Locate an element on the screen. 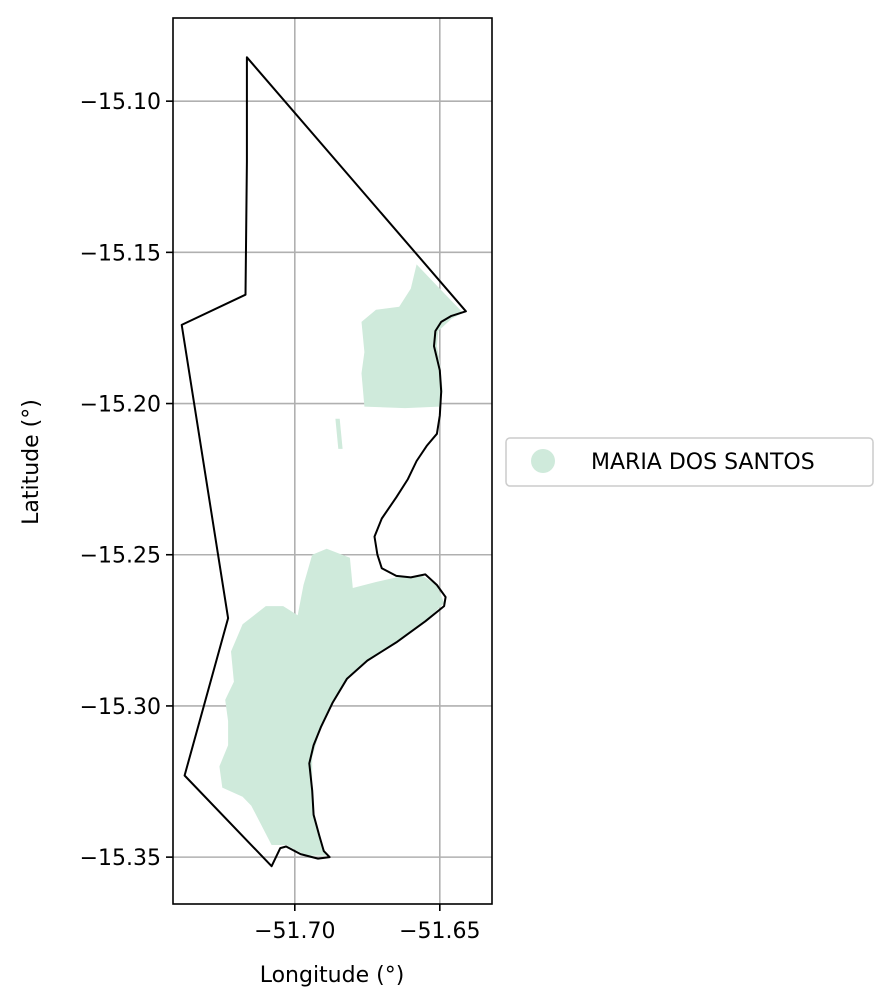 The image size is (892, 1006). legend: MARIA DOS SANTOS is located at coordinates (689, 462).